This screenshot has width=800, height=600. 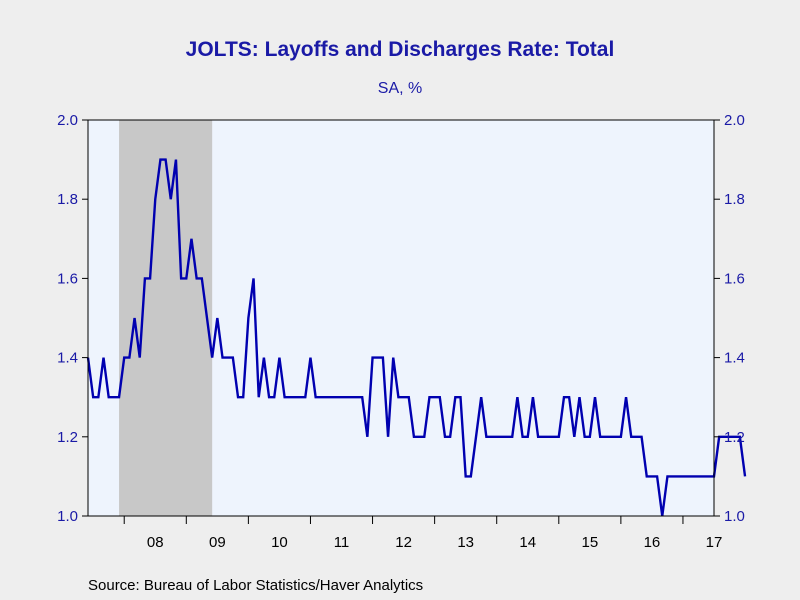 What do you see at coordinates (652, 542) in the screenshot?
I see `x-tick-label: 16` at bounding box center [652, 542].